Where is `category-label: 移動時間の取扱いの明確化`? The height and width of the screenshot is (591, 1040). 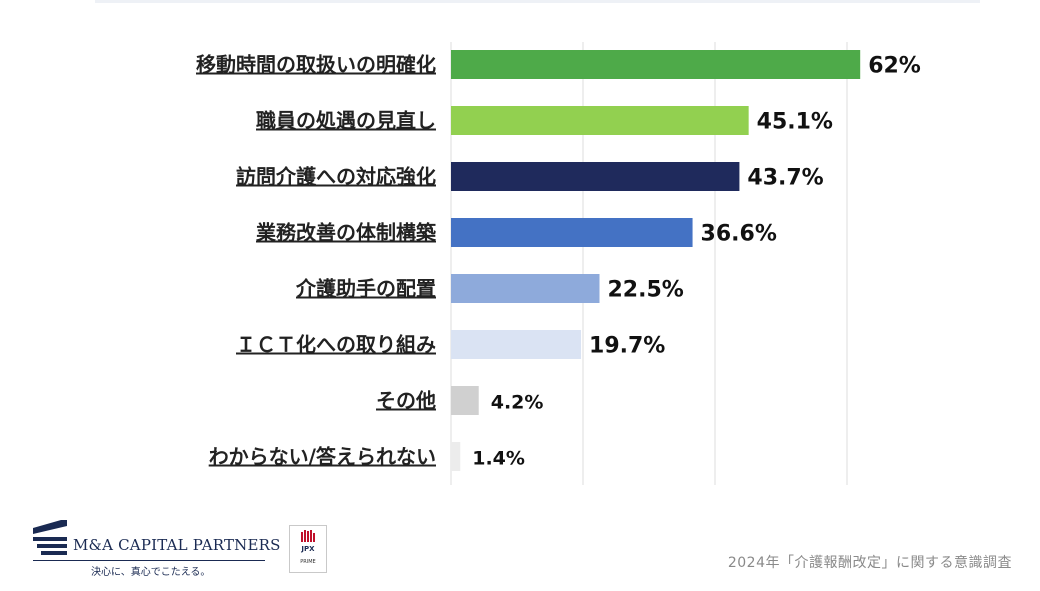 category-label: 移動時間の取扱いの明確化 is located at coordinates (316, 65).